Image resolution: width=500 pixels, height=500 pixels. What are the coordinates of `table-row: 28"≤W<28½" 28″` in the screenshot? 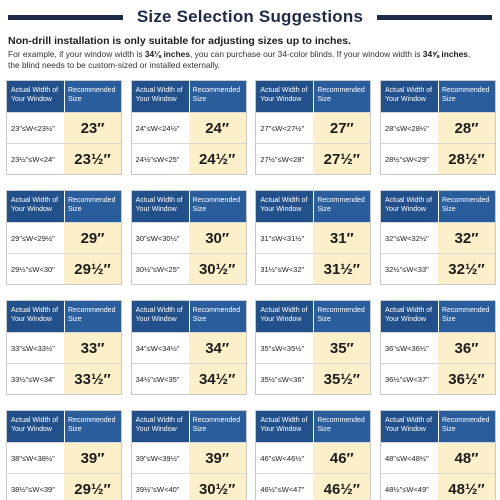 It's located at (437, 127).